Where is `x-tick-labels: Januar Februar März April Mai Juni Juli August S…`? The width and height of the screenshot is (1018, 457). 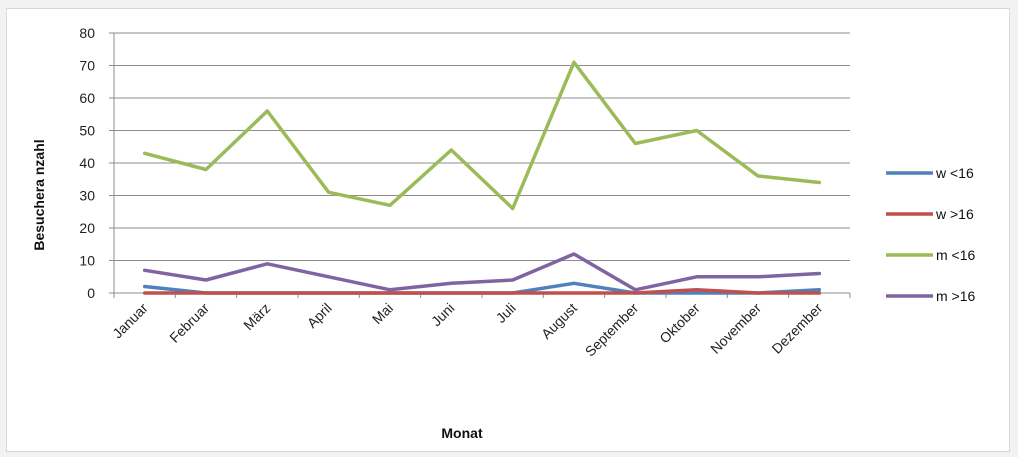
x-tick-labels: Januar Februar März April Mai Juni Juli August S… is located at coordinates (467, 330).